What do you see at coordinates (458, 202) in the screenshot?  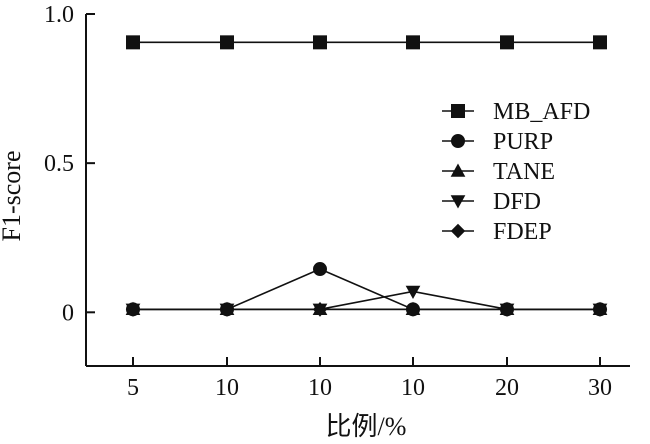 I see `legend-marker-dfd` at bounding box center [458, 202].